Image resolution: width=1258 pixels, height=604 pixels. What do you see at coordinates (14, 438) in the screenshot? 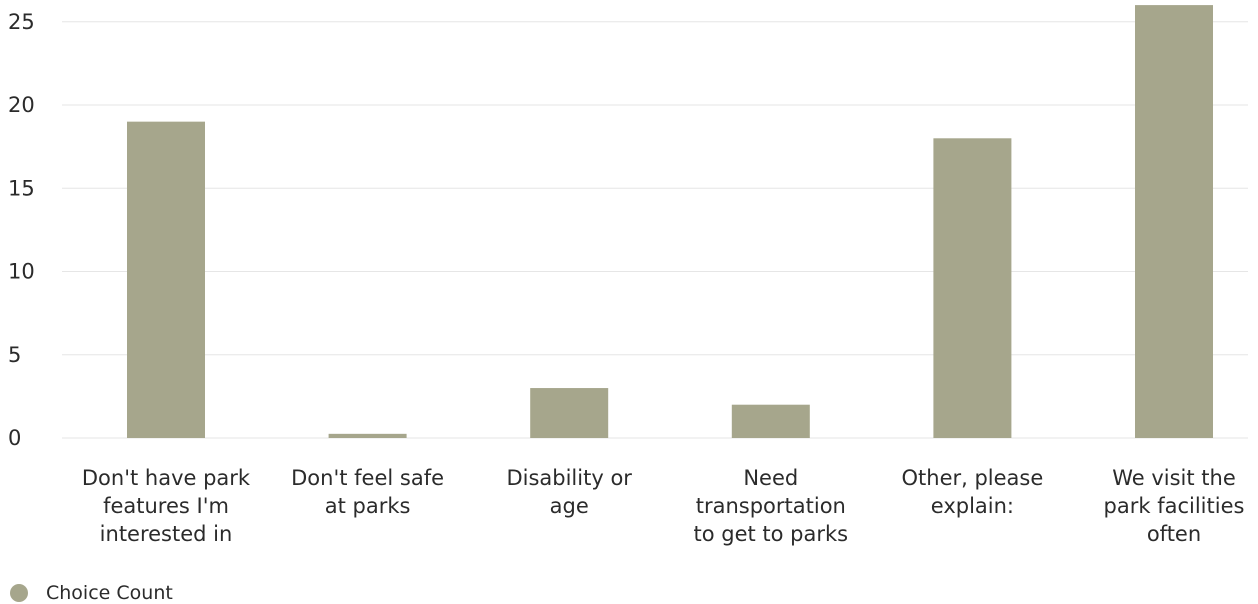
I see `y-tick-label: 0` at bounding box center [14, 438].